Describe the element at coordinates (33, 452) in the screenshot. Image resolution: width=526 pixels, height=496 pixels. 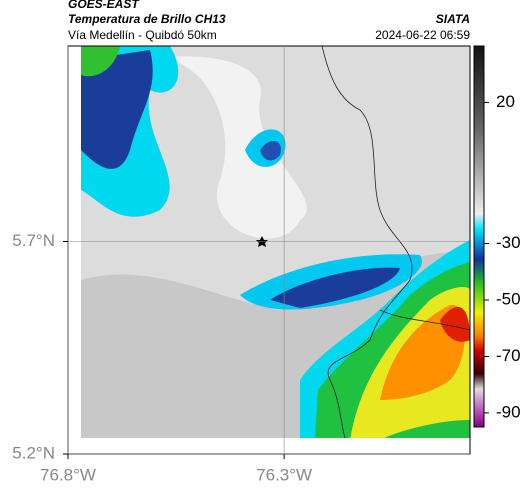
I see `y-tick-label: 5.2°N` at that location.